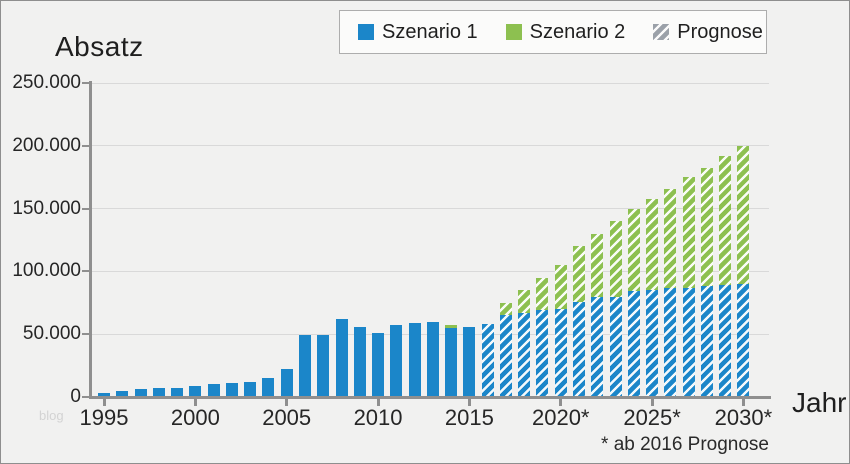 This screenshot has height=464, width=850. Describe the element at coordinates (524, 354) in the screenshot. I see `bar-2018-szenario1` at that location.